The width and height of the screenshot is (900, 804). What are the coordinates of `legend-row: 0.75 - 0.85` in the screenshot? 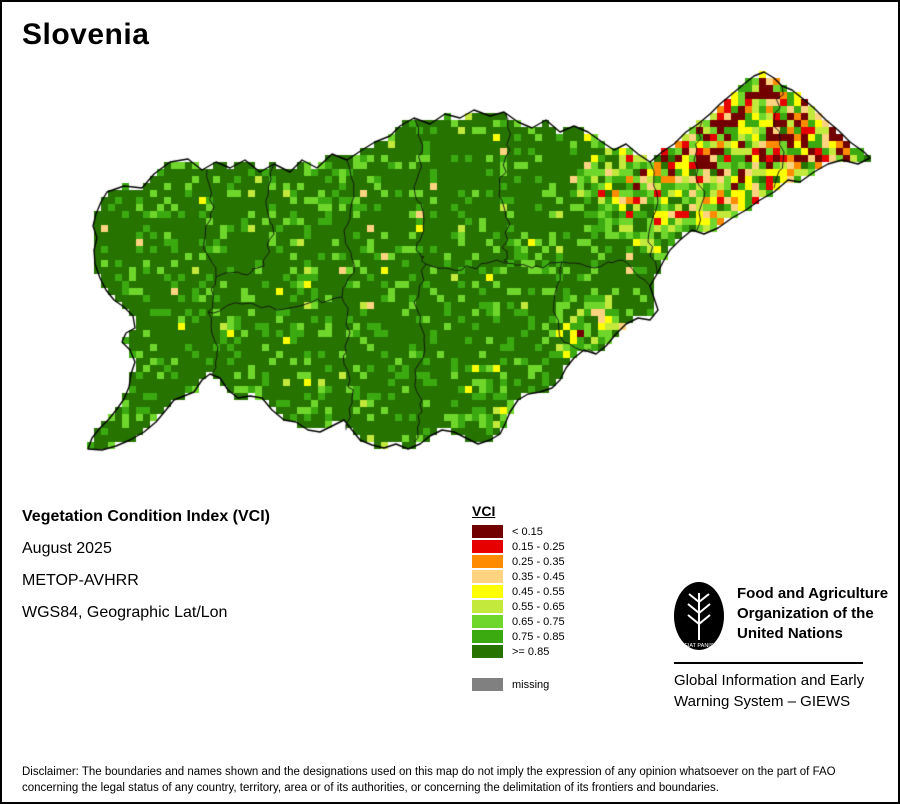 It's located at (518, 636).